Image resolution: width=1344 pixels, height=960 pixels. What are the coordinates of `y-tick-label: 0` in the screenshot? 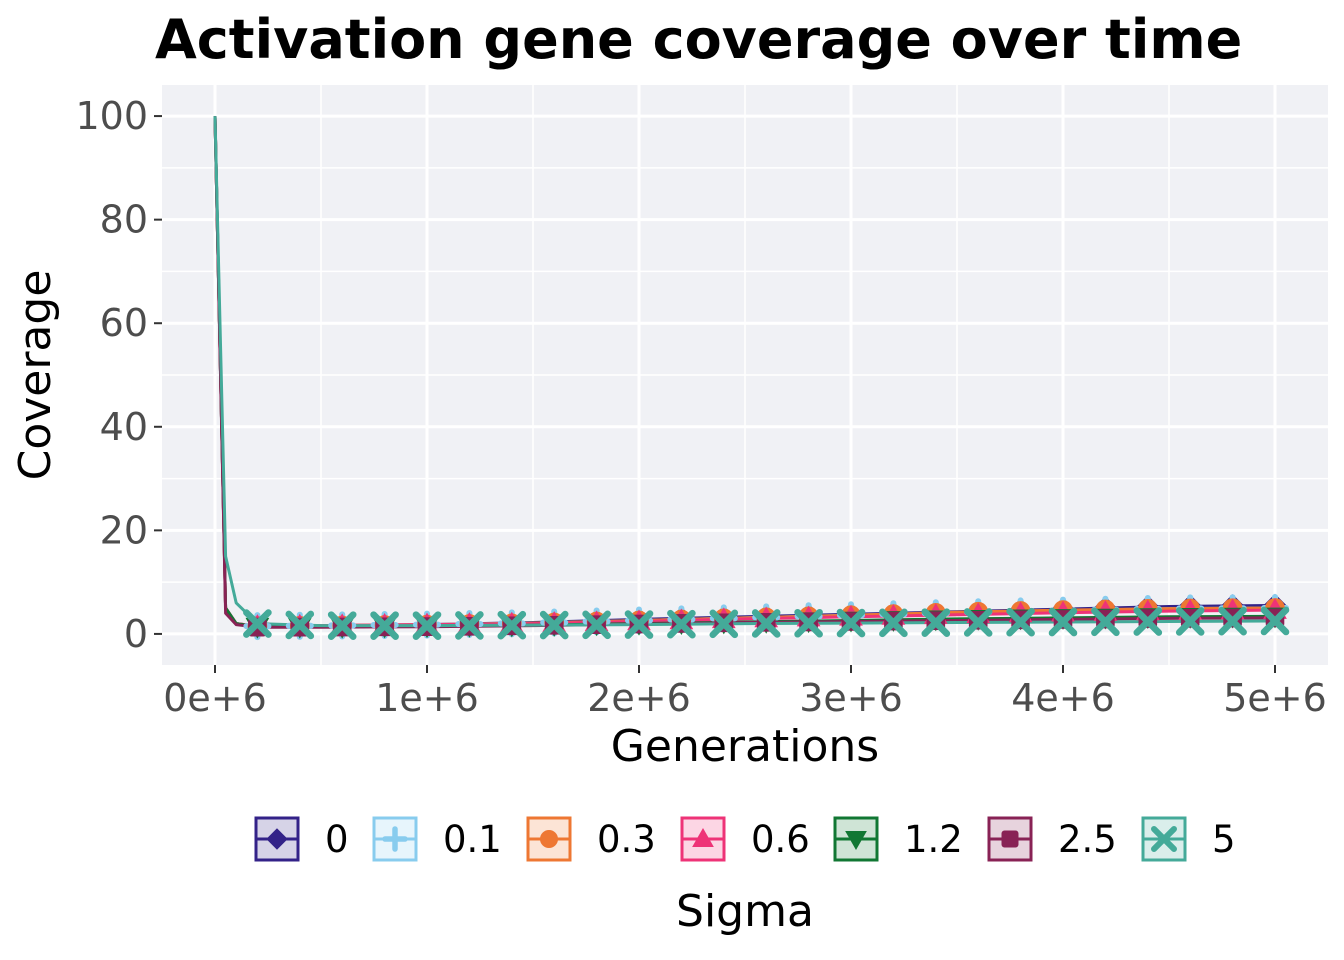 It's located at (136, 634).